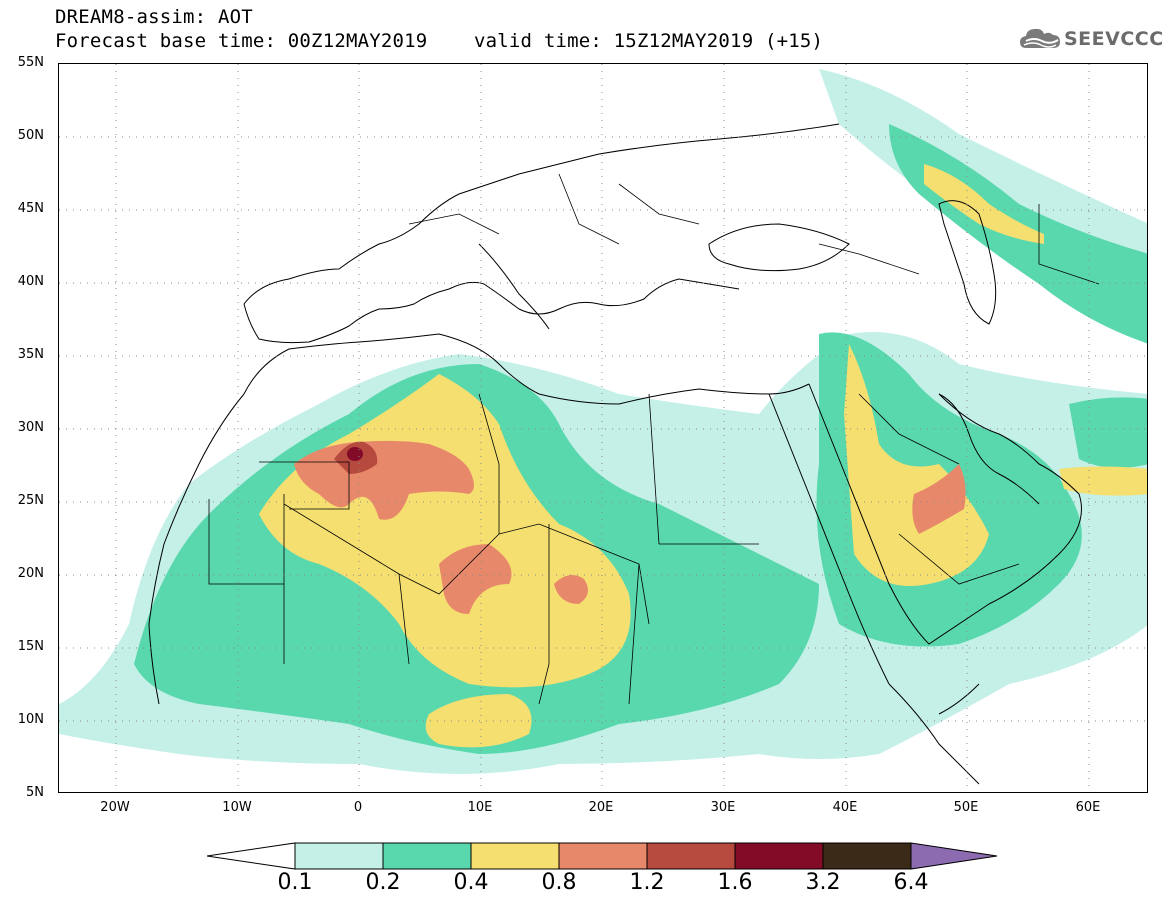 This screenshot has height=905, width=1165. What do you see at coordinates (1114, 39) in the screenshot?
I see `logo-text: SEEVCCC` at bounding box center [1114, 39].